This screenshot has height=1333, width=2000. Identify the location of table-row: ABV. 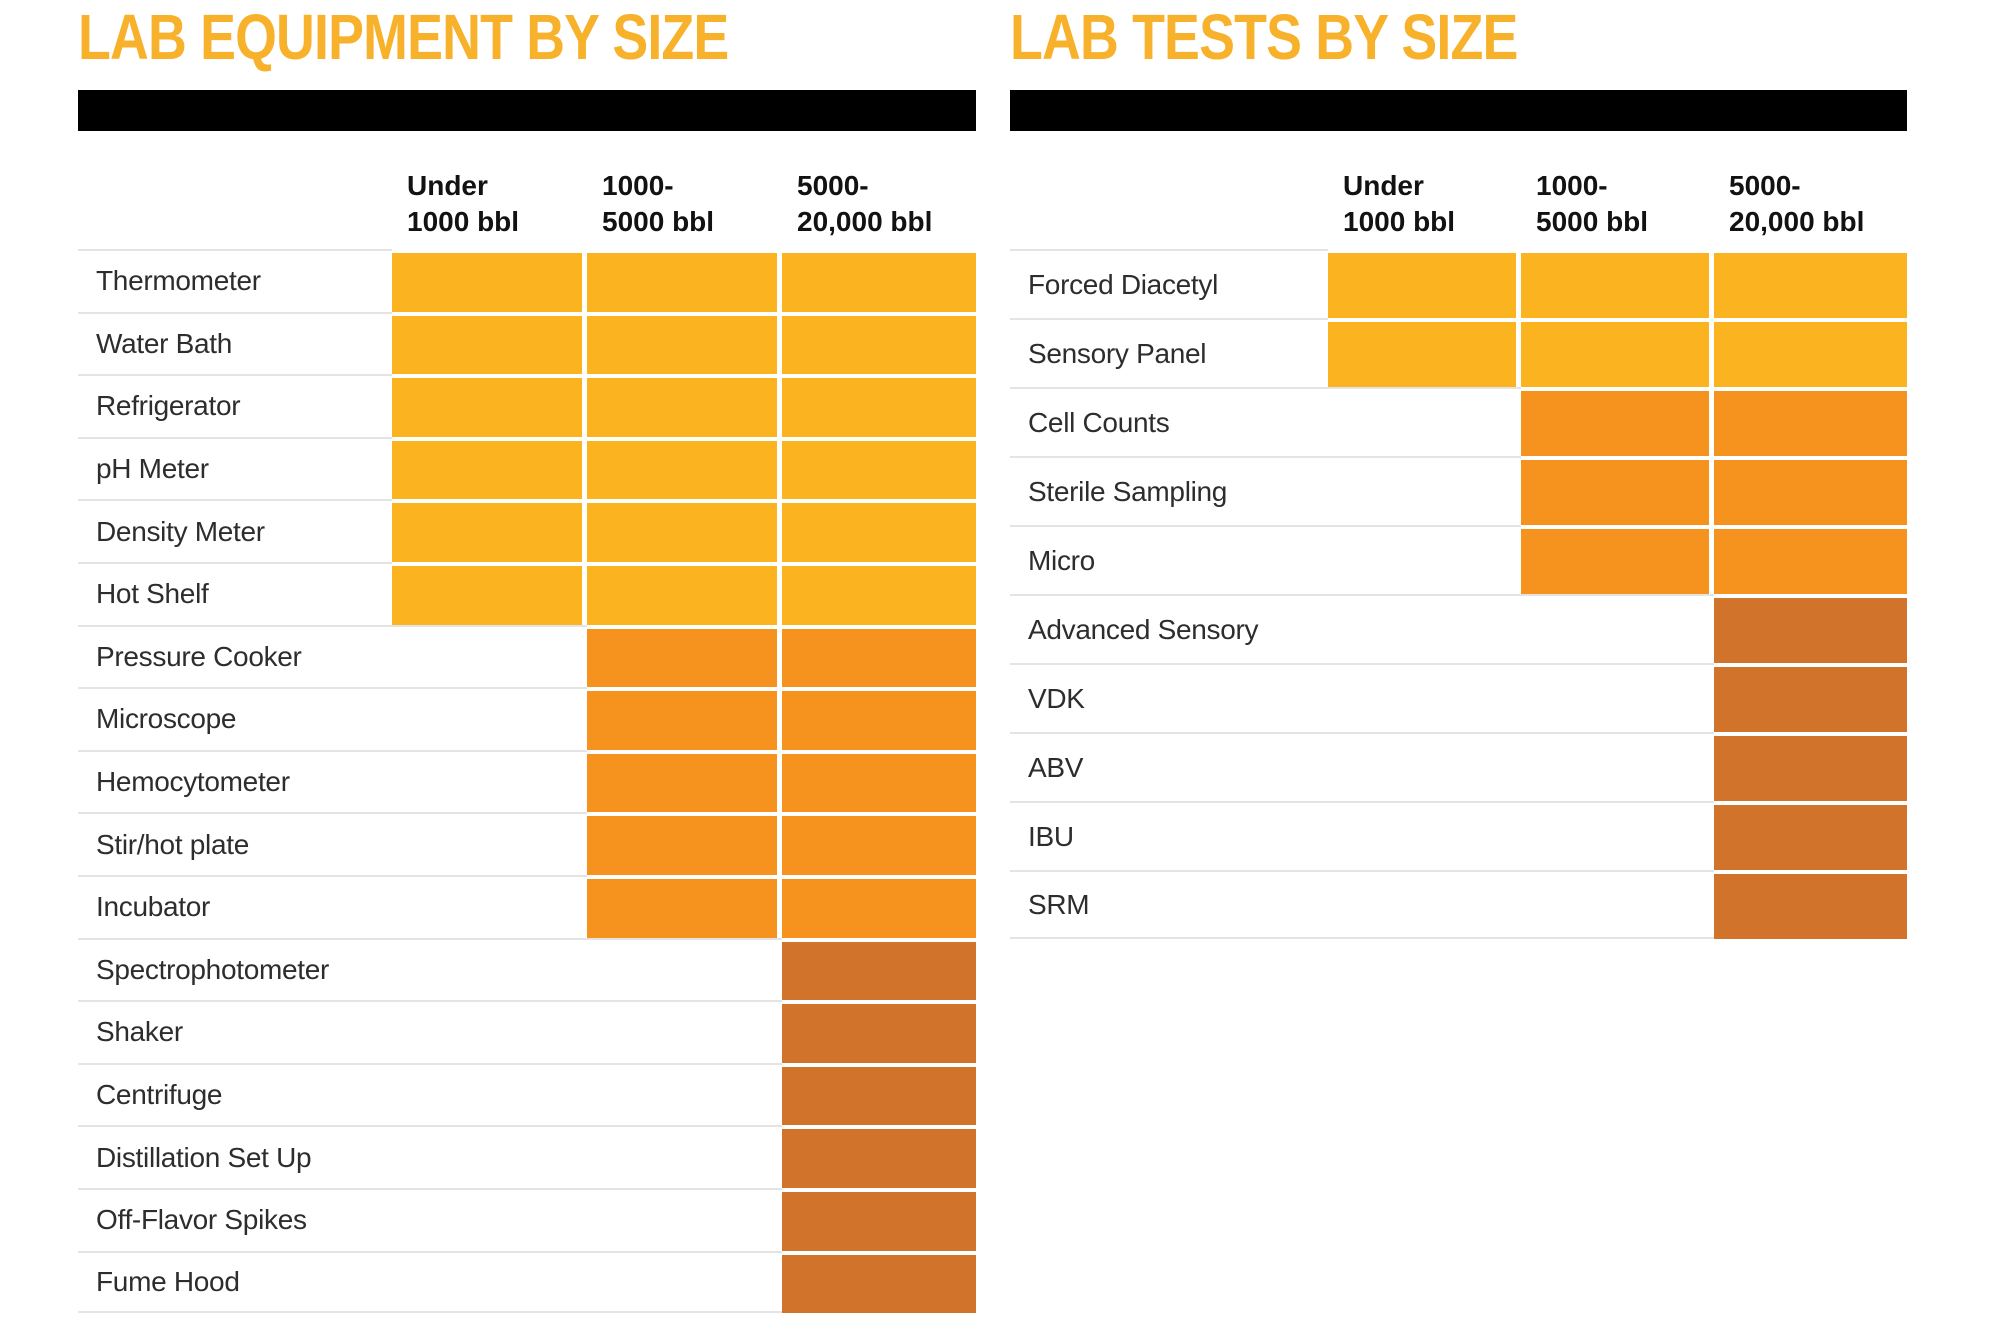
(1458, 766).